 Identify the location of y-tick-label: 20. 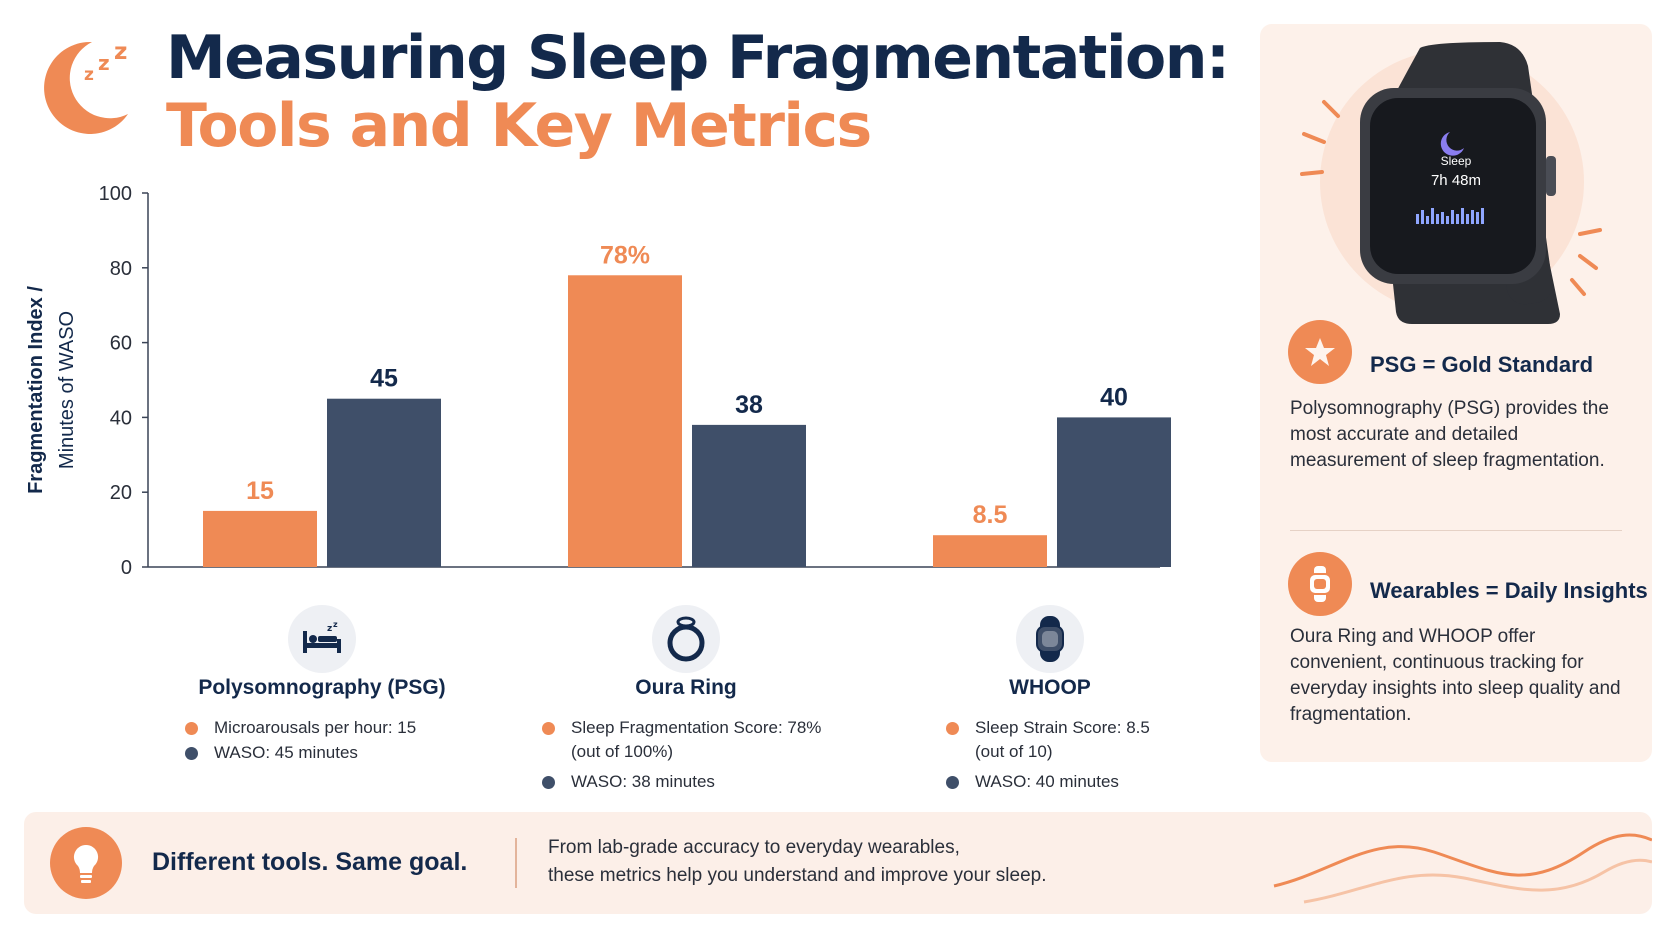
(121, 493).